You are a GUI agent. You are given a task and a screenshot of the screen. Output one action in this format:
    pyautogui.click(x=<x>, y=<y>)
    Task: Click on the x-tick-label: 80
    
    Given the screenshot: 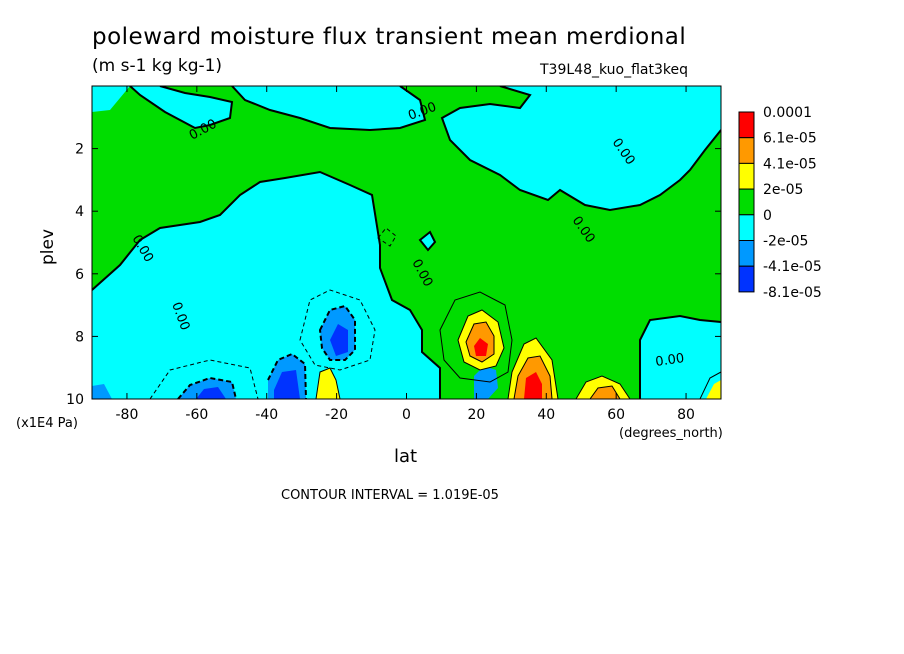 What is the action you would take?
    pyautogui.click(x=686, y=415)
    